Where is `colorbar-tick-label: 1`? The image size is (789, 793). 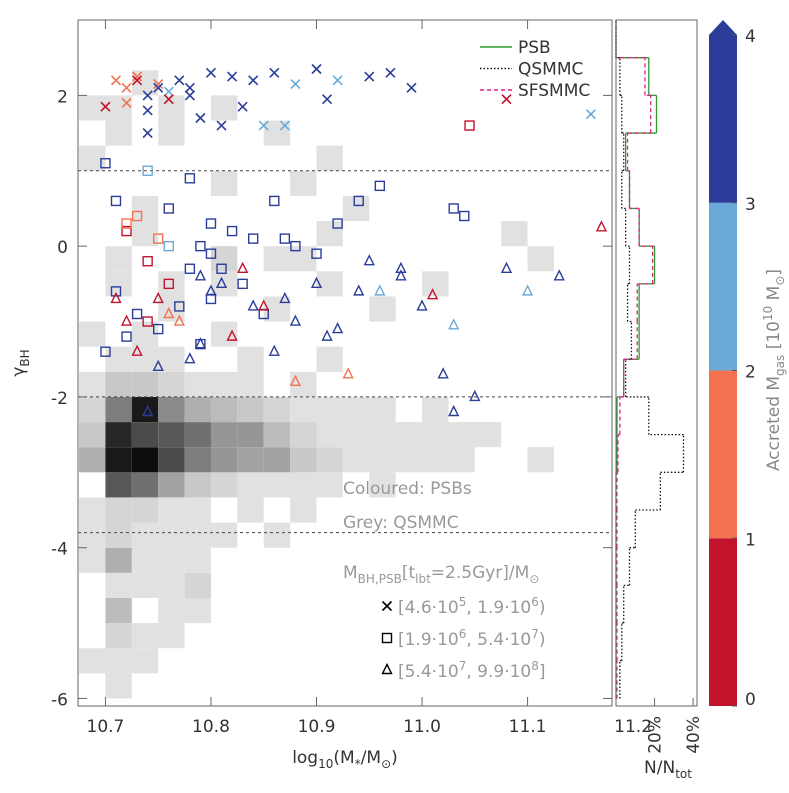
colorbar-tick-label: 1 is located at coordinates (750, 540).